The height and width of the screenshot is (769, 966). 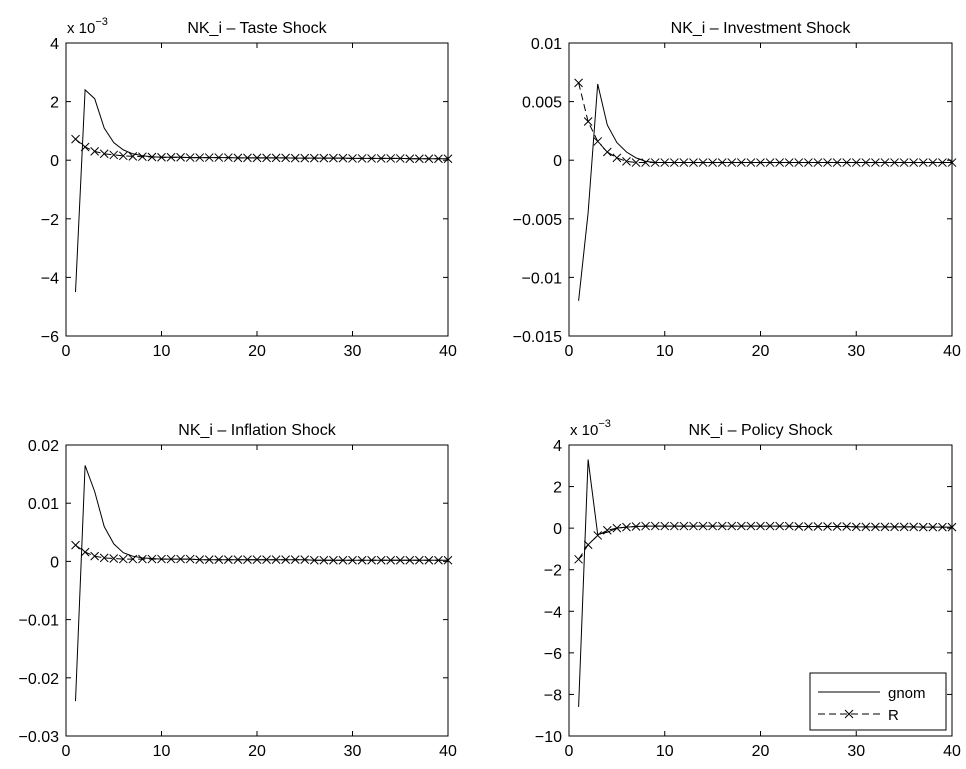 I want to click on subplot-title: NK_i – Inflation Shock, so click(x=257, y=430).